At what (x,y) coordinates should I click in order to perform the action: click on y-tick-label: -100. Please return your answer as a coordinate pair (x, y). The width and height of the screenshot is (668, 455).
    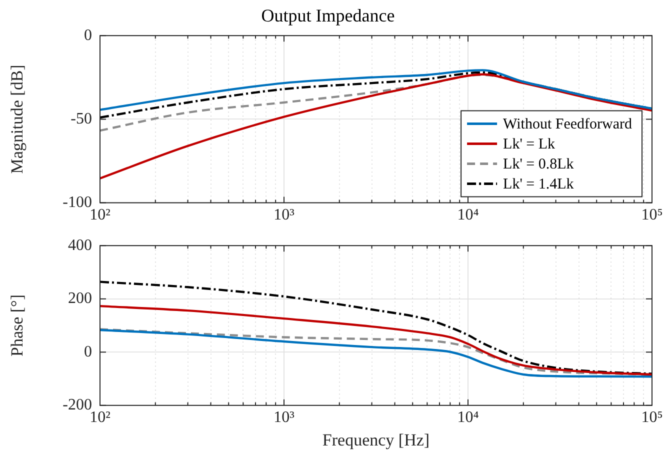
    Looking at the image, I should click on (77, 203).